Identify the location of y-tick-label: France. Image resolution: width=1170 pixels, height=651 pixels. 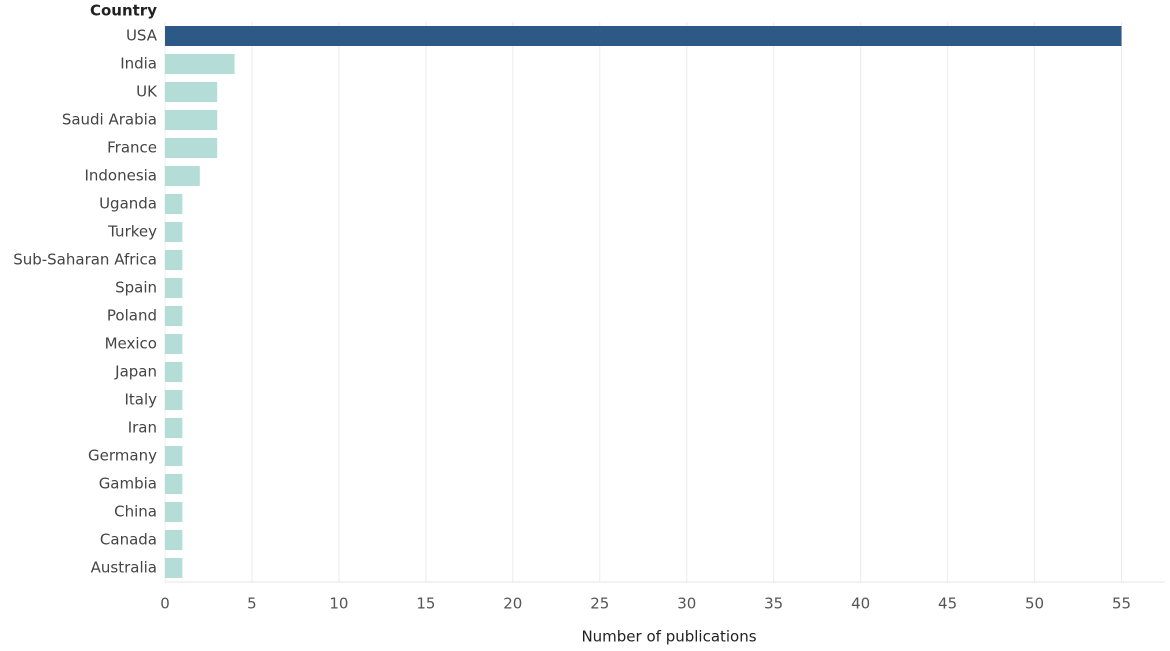
(132, 148).